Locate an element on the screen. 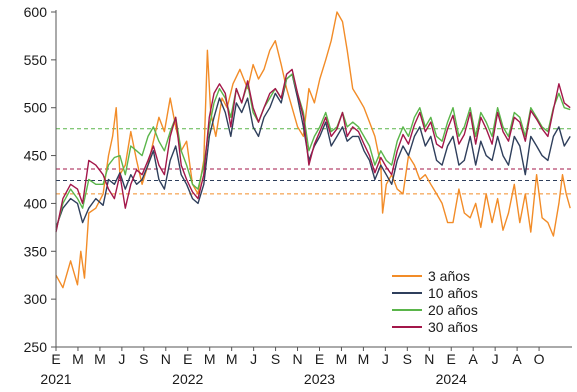  y-tick-label: 400 is located at coordinates (36, 203).